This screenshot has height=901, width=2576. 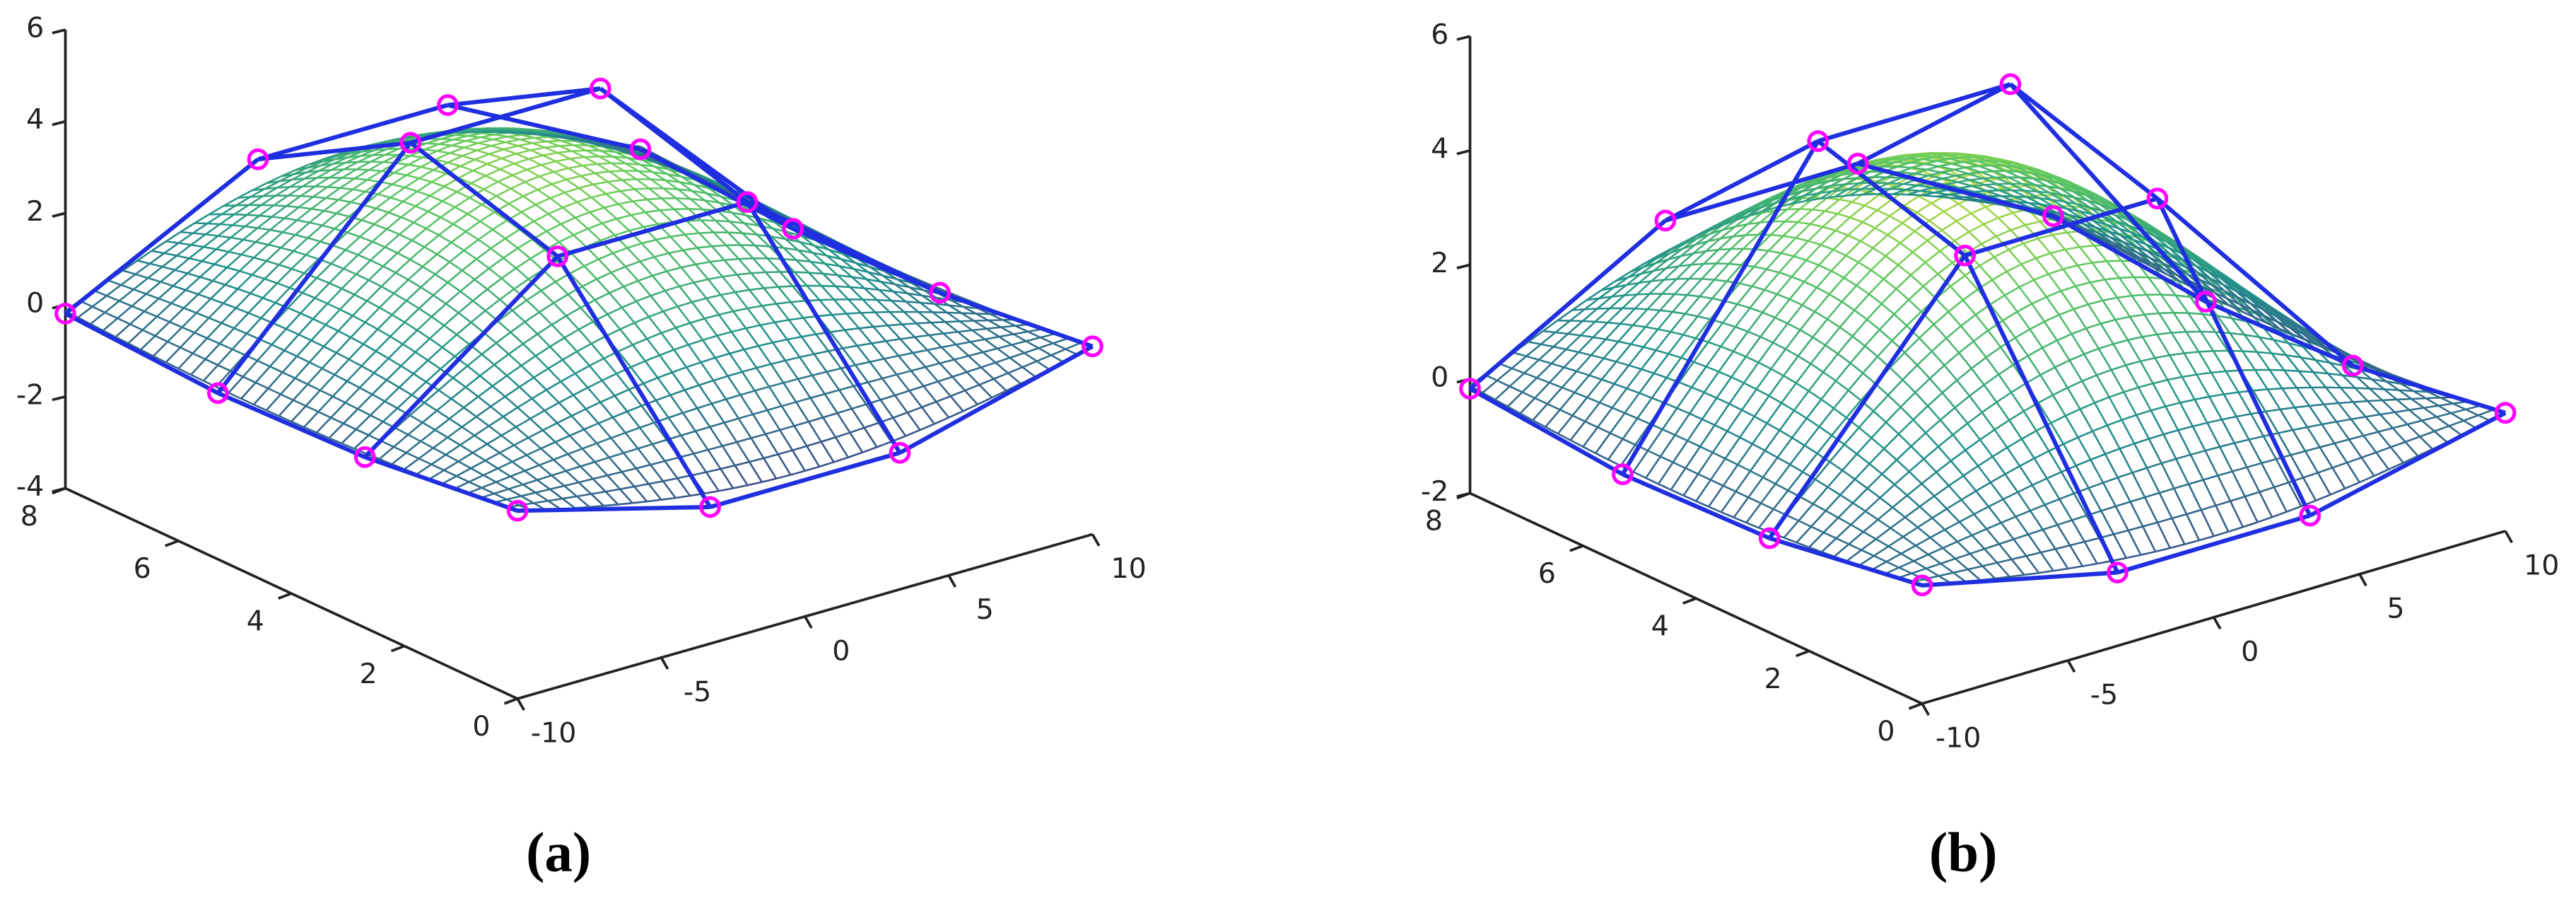 What do you see at coordinates (35, 119) in the screenshot?
I see `z-tick-label: 4` at bounding box center [35, 119].